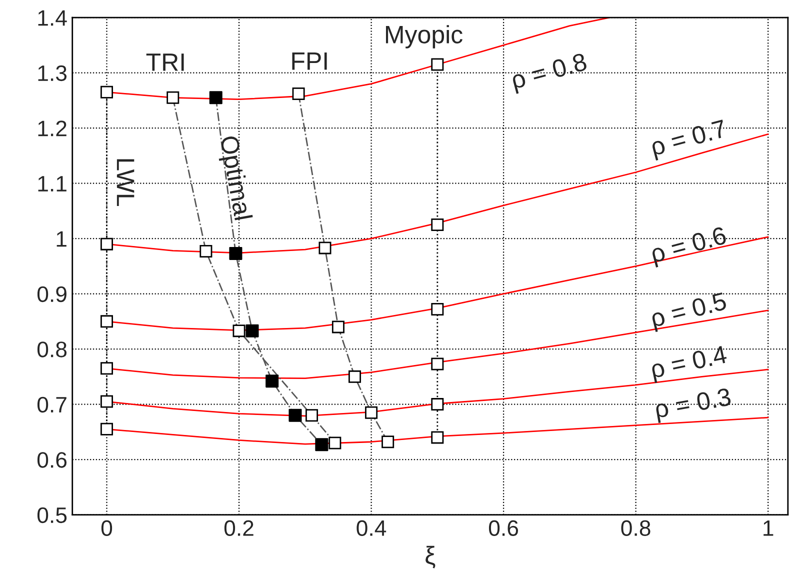  I want to click on series-label: TRI, so click(165, 62).